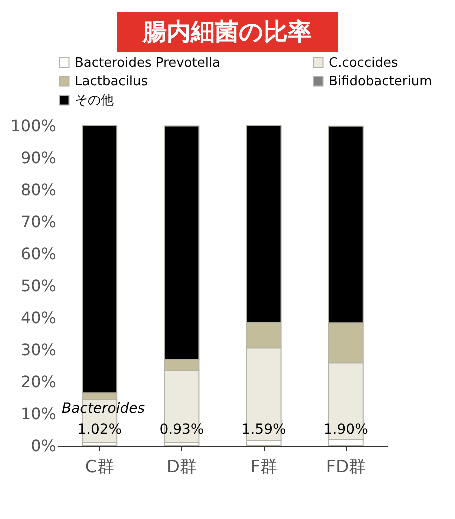 Image resolution: width=455 pixels, height=519 pixels. What do you see at coordinates (103, 409) in the screenshot?
I see `annotation: Bacteroides` at bounding box center [103, 409].